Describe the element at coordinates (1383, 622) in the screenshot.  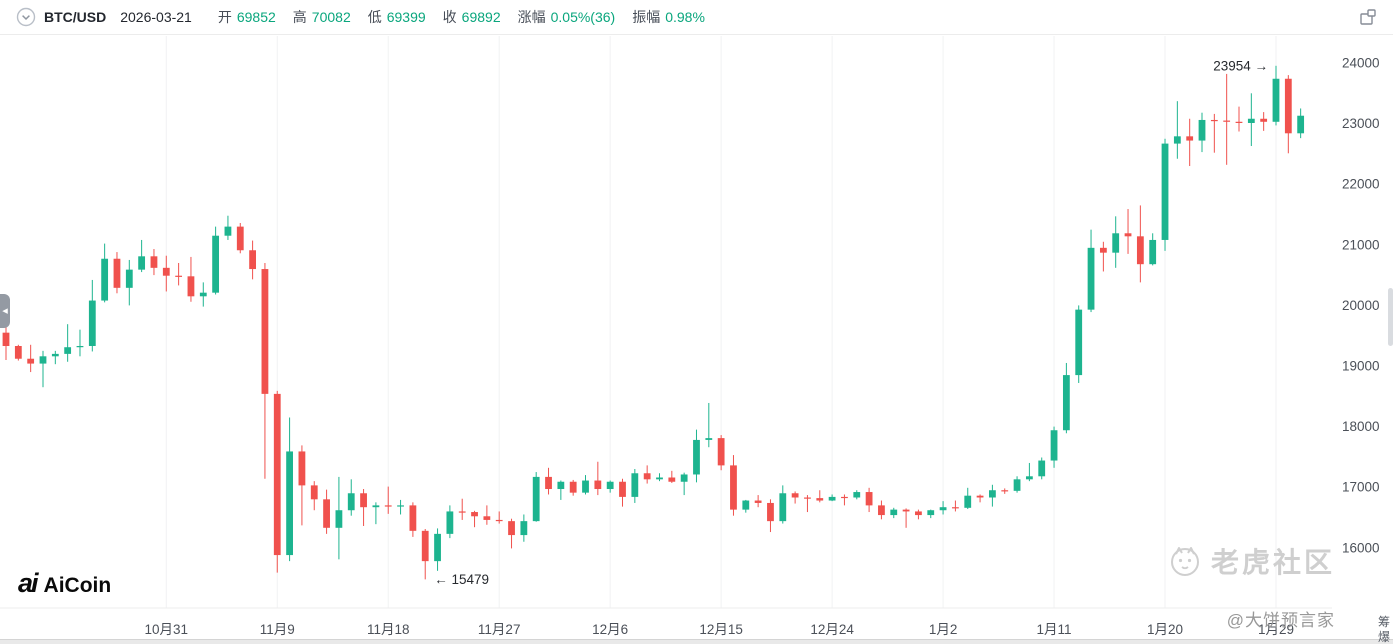
I see `toggle-chip-distribution: 筹` at that location.